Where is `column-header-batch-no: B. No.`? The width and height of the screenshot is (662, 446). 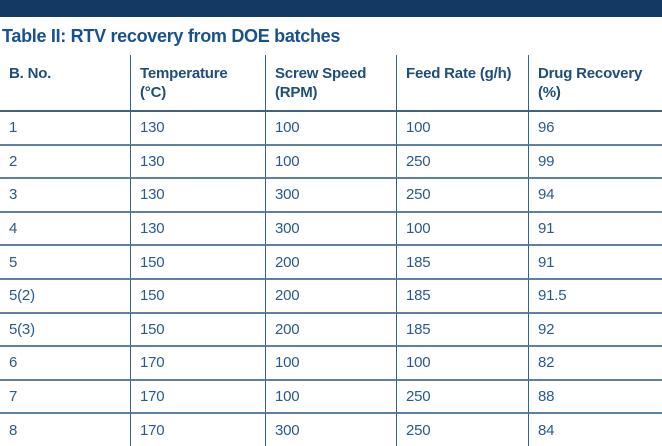
column-header-batch-no: B. No. is located at coordinates (65, 82).